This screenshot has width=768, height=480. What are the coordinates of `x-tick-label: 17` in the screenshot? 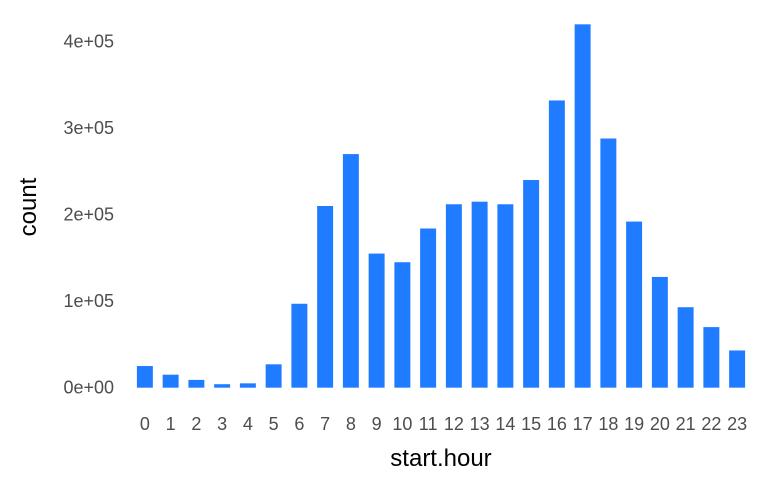 It's located at (583, 424).